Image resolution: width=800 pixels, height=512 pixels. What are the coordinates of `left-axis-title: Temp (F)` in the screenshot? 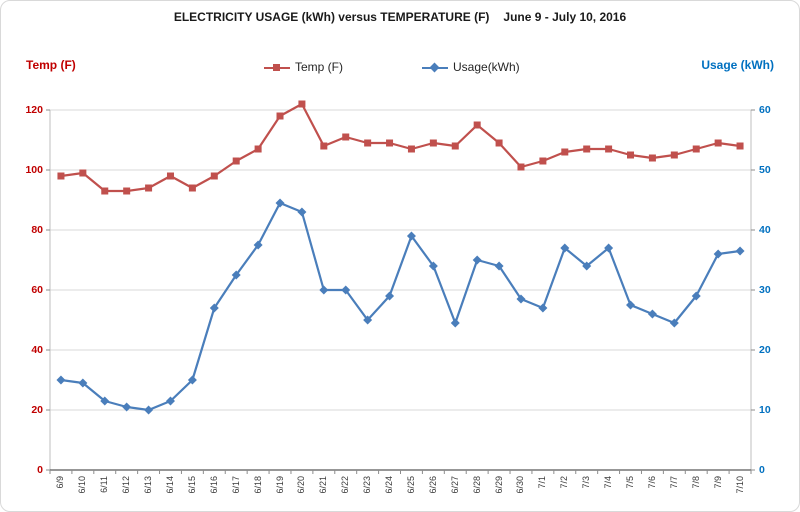 It's located at (51, 65).